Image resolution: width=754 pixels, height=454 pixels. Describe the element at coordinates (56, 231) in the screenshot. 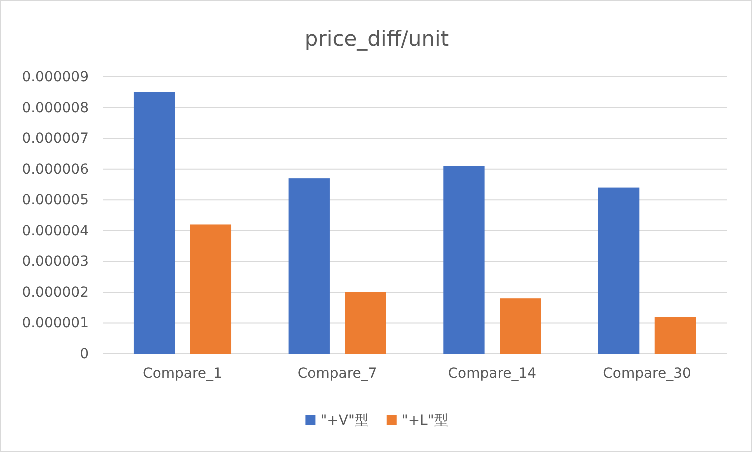

I see `y-tick-label: 0.000004` at that location.